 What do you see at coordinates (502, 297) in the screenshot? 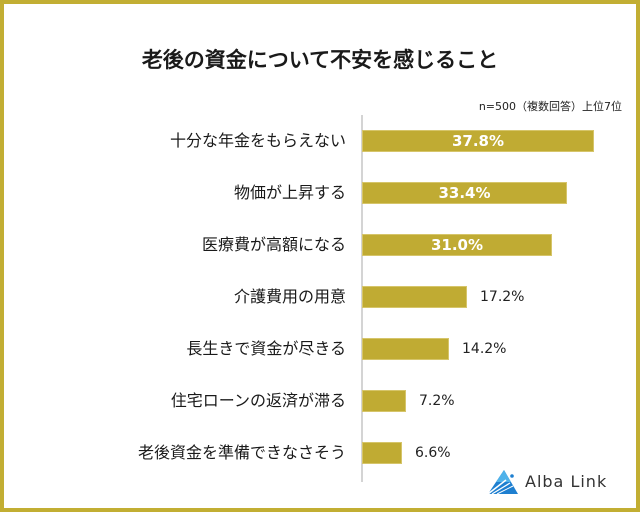
I see `value-label: 17.2%` at bounding box center [502, 297].